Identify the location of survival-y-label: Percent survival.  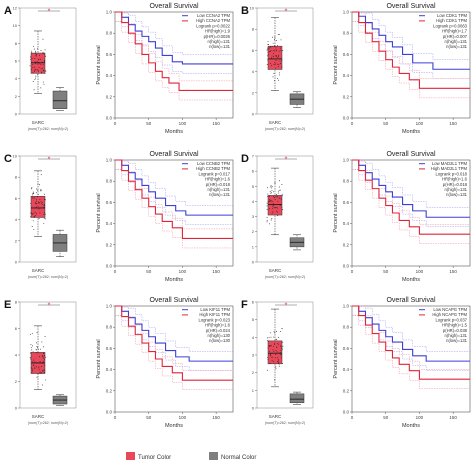
(99, 64).